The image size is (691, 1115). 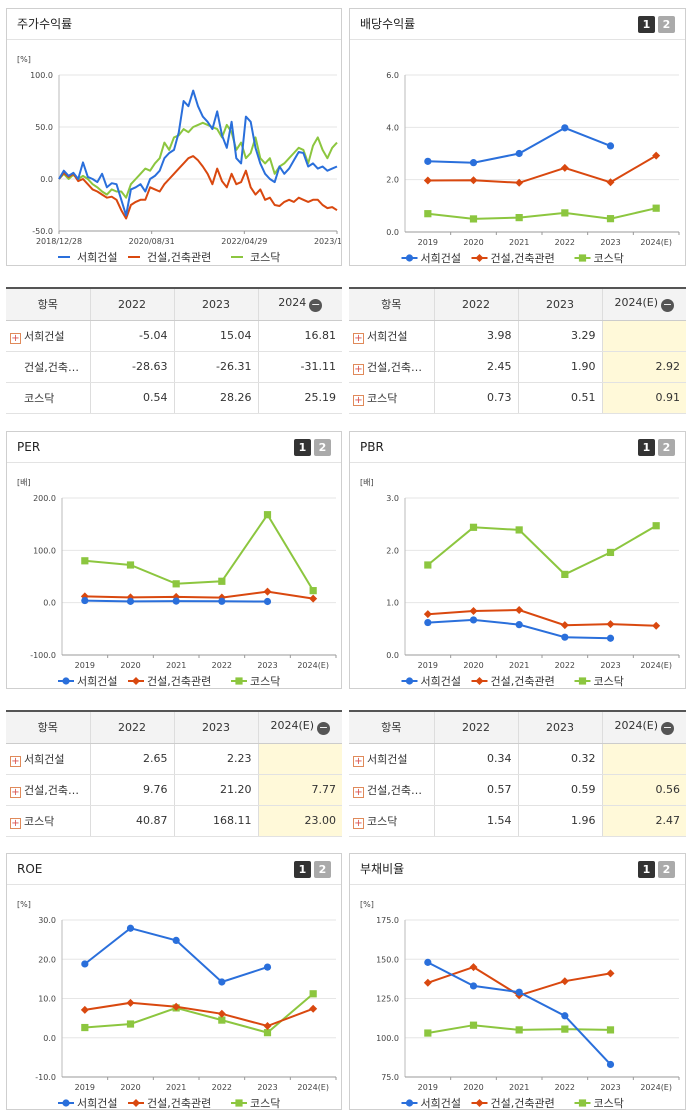 I want to click on table-cell: -31.11, so click(x=300, y=367).